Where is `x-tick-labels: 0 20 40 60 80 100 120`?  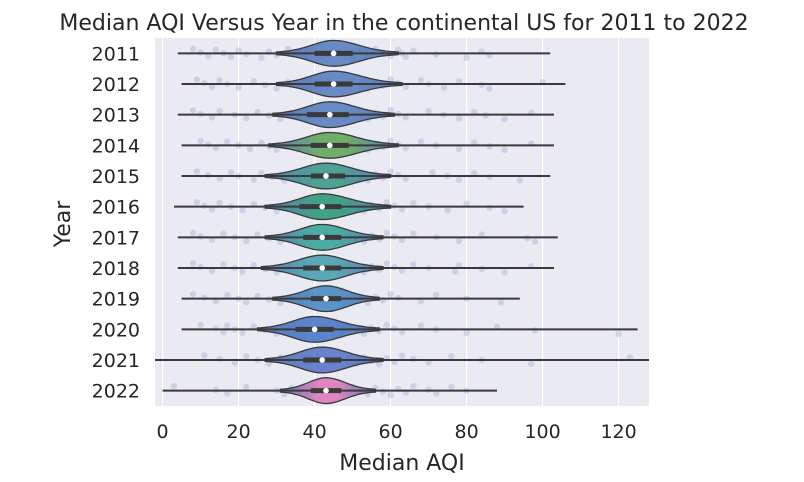
x-tick-labels: 0 20 40 60 80 100 120 is located at coordinates (397, 432).